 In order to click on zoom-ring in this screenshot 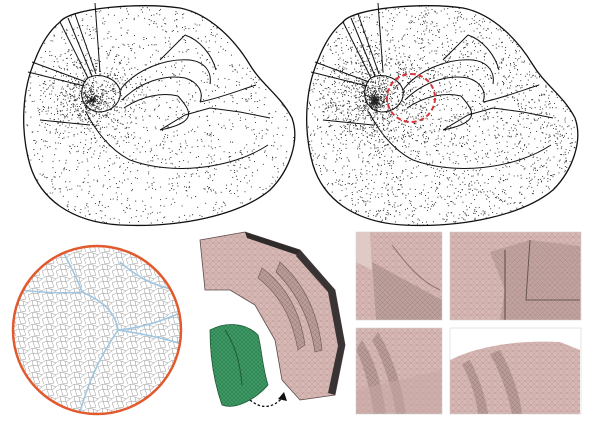, I will do `click(97, 330)`.